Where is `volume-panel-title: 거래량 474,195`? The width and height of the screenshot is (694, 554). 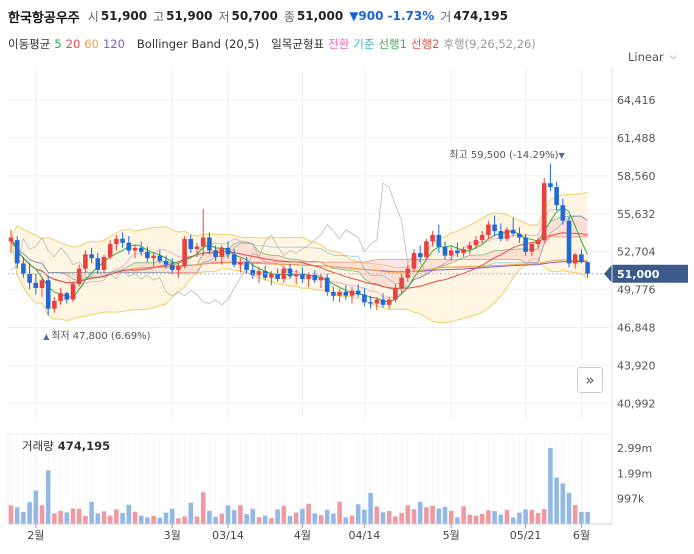
volume-panel-title: 거래량 474,195 is located at coordinates (66, 446).